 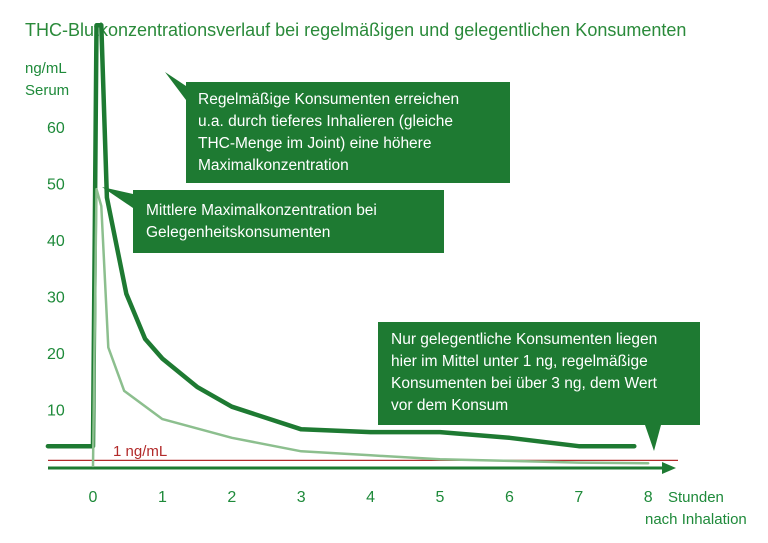 What do you see at coordinates (162, 497) in the screenshot?
I see `x-tick-label: 1` at bounding box center [162, 497].